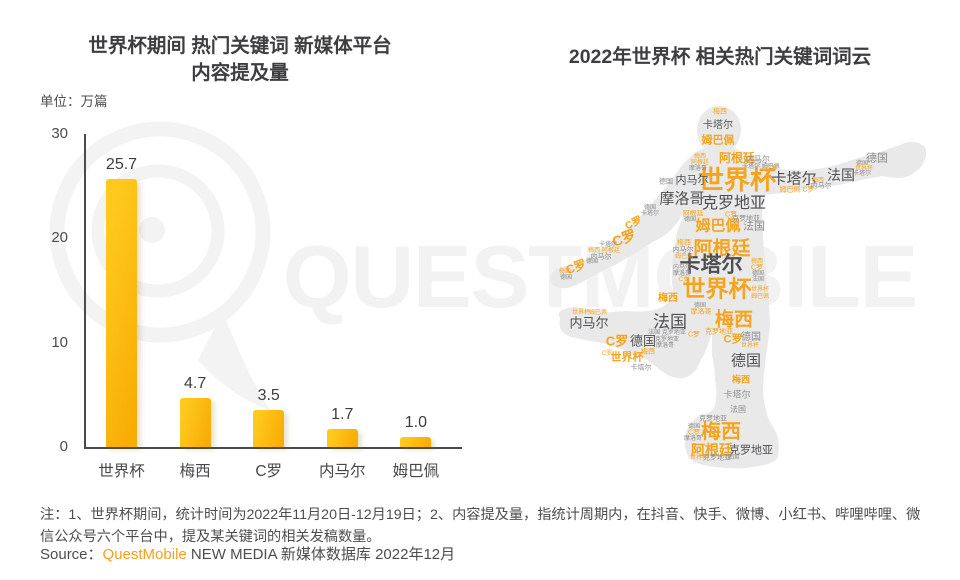  Describe the element at coordinates (85, 290) in the screenshot. I see `y-axis-line` at that location.